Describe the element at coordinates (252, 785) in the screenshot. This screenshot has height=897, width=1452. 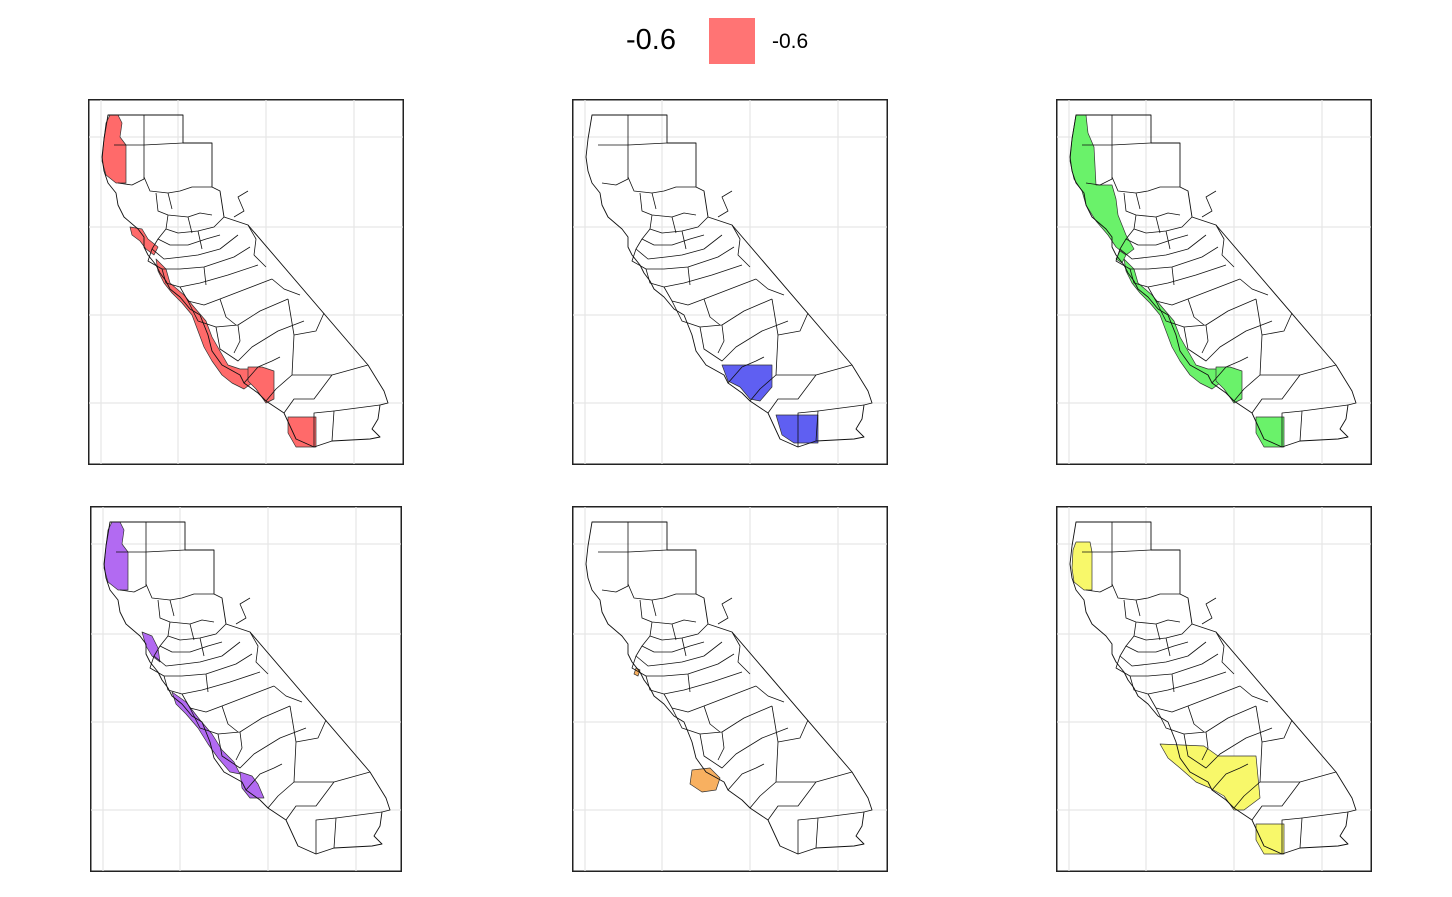
I see `highlighted-county-la-coast` at that location.